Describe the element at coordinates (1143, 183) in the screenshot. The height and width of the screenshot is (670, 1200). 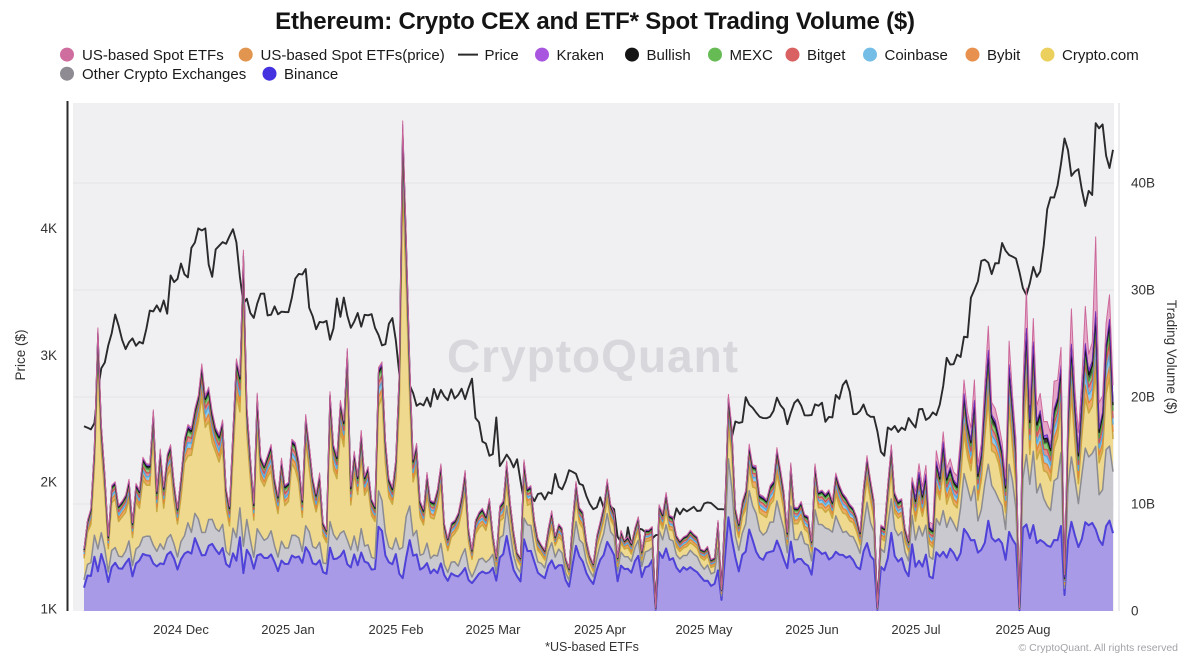
I see `svg-text: 40B` at that location.